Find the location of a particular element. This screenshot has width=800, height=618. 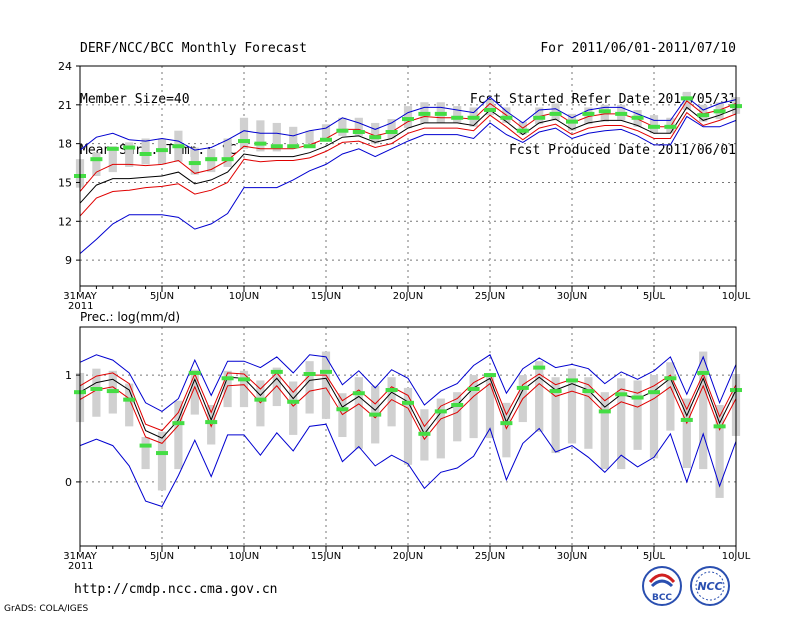

precipitation-chart-title: Prec.: log(mm/d) is located at coordinates (130, 317).